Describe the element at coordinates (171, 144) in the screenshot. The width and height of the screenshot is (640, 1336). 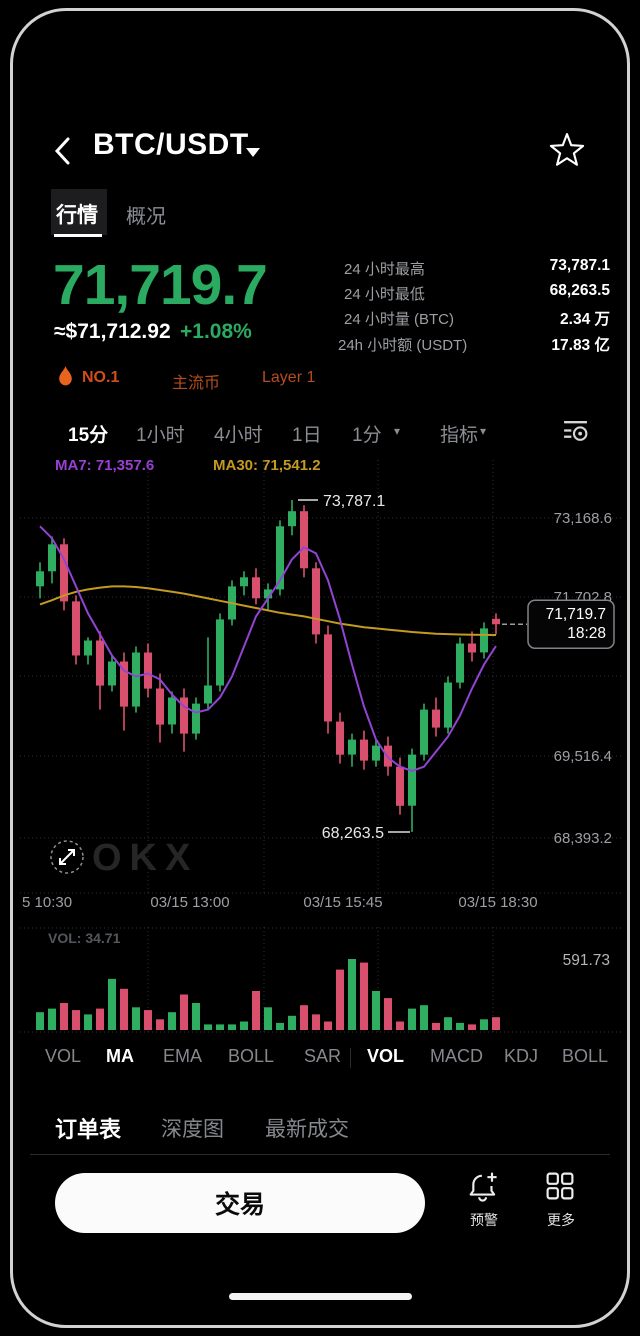
I see `pair-title: BTC/USDT` at that location.